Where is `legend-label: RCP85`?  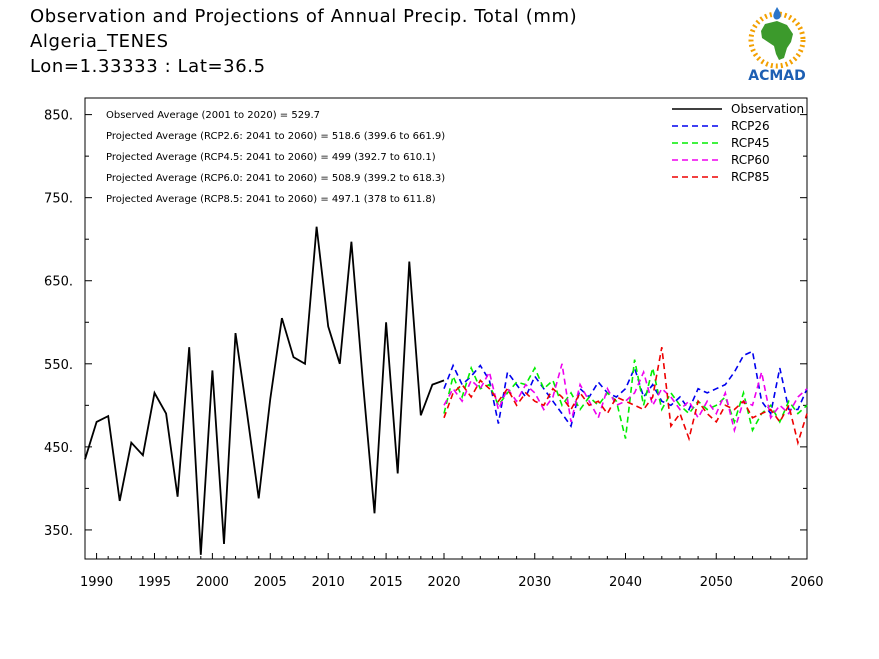 legend-label: RCP85 is located at coordinates (750, 177).